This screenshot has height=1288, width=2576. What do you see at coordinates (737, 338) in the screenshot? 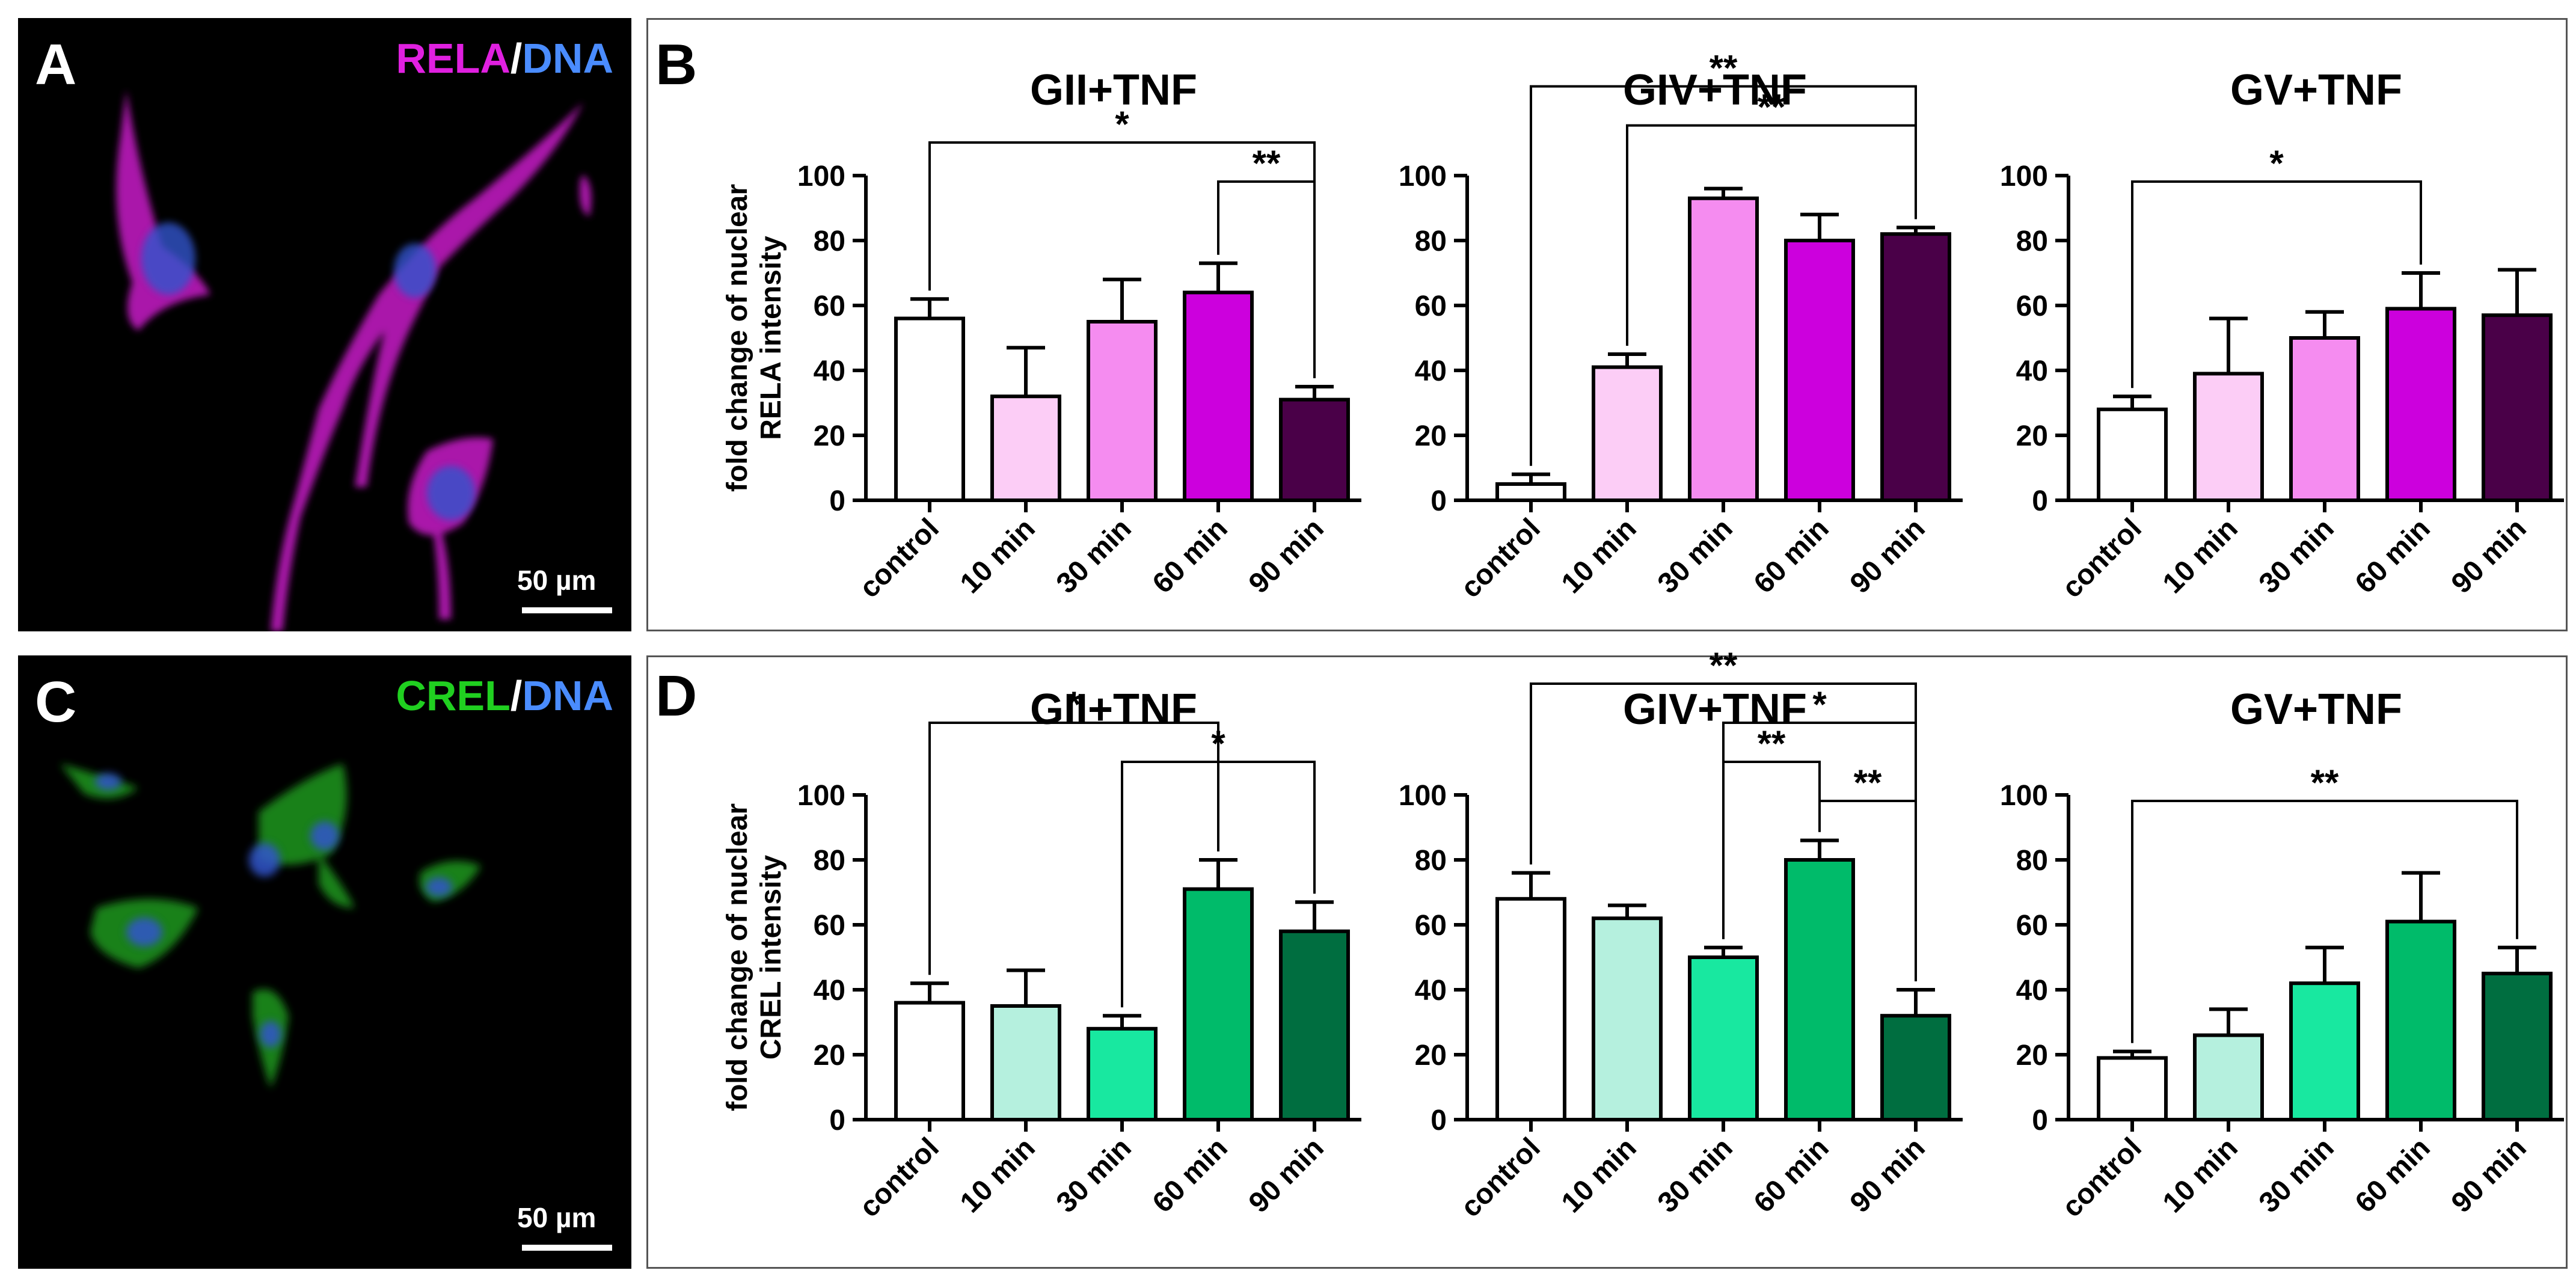
I see `y-axis-label: fold change of nuclear` at bounding box center [737, 338].